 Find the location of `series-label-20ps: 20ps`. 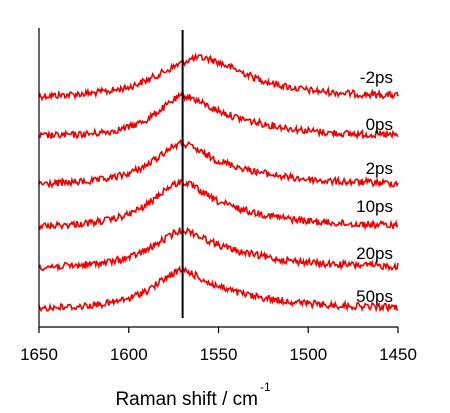

series-label-20ps: 20ps is located at coordinates (374, 253).